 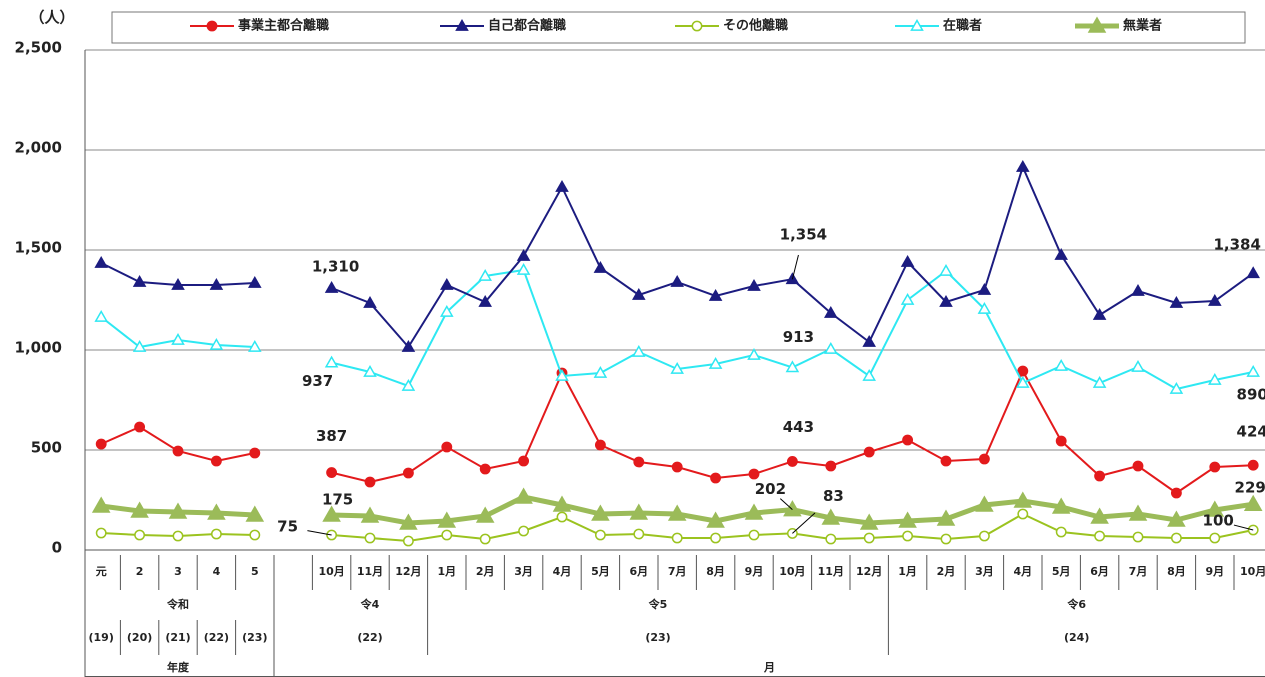 What do you see at coordinates (1251, 395) in the screenshot?
I see `data-label: 890` at bounding box center [1251, 395].